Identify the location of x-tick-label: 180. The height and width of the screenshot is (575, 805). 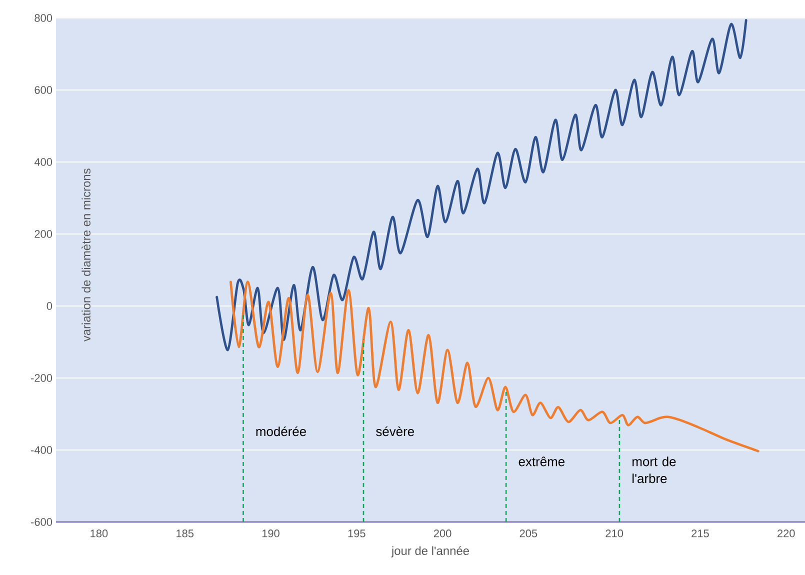
(99, 534).